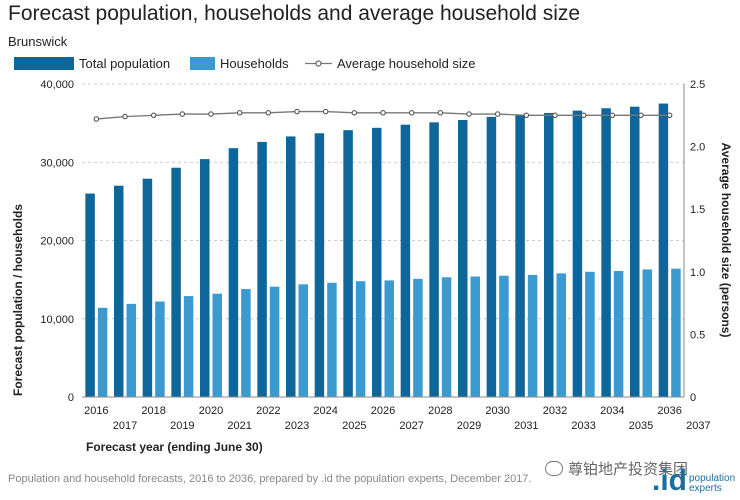  What do you see at coordinates (202, 63) in the screenshot?
I see `legend-swatch-households` at bounding box center [202, 63].